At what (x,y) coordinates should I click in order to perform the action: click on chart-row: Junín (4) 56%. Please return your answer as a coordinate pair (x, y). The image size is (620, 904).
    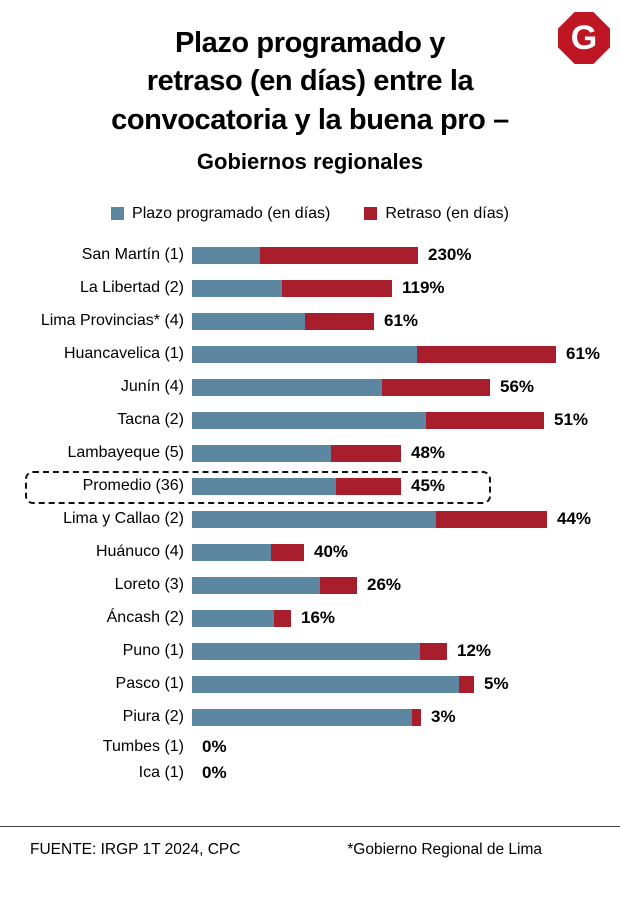
    Looking at the image, I should click on (310, 387).